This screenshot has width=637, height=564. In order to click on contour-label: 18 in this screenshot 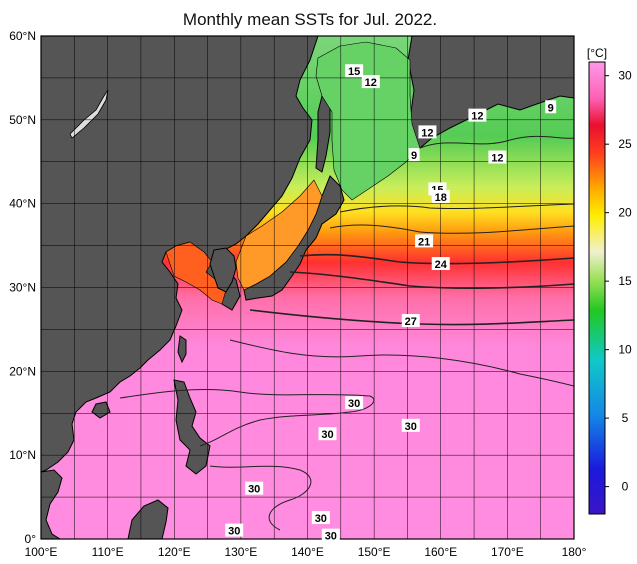, I will do `click(441, 198)`.